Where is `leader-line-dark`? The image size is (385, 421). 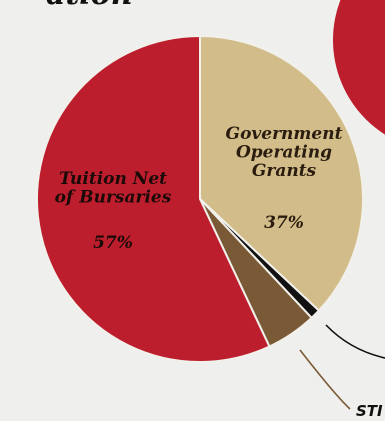
leader-line-dark is located at coordinates (355, 341).